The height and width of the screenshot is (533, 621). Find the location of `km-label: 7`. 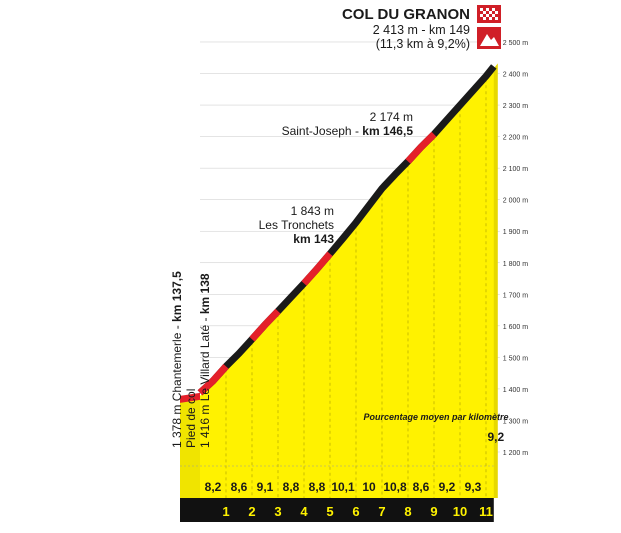

km-label: 7 is located at coordinates (381, 511).